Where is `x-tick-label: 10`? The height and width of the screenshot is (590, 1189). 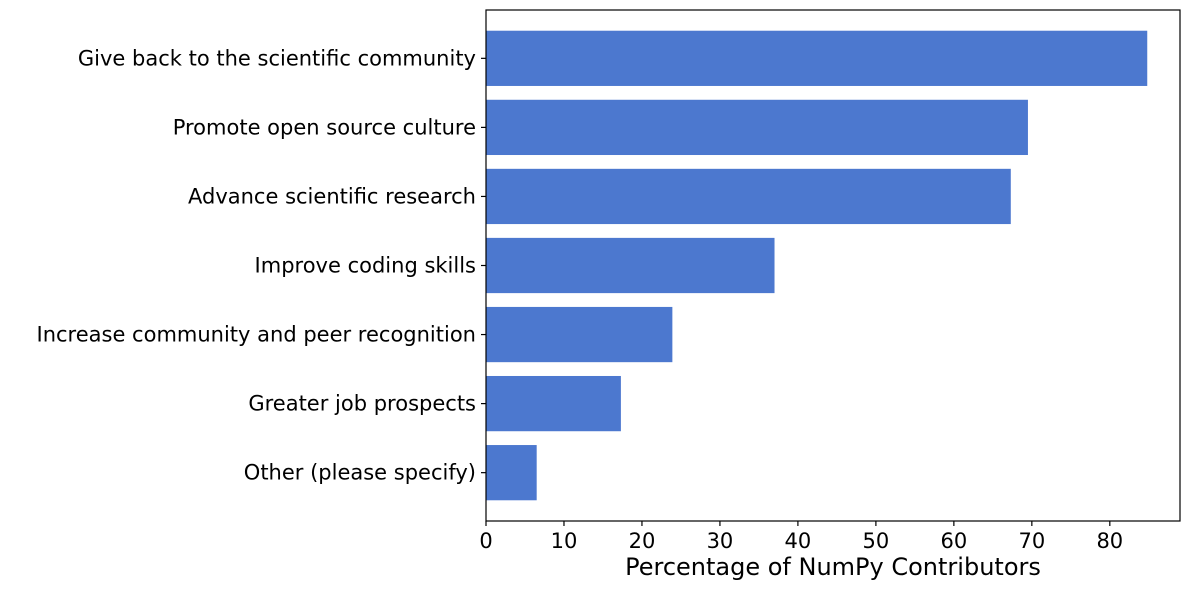 x-tick-label: 10 is located at coordinates (564, 541).